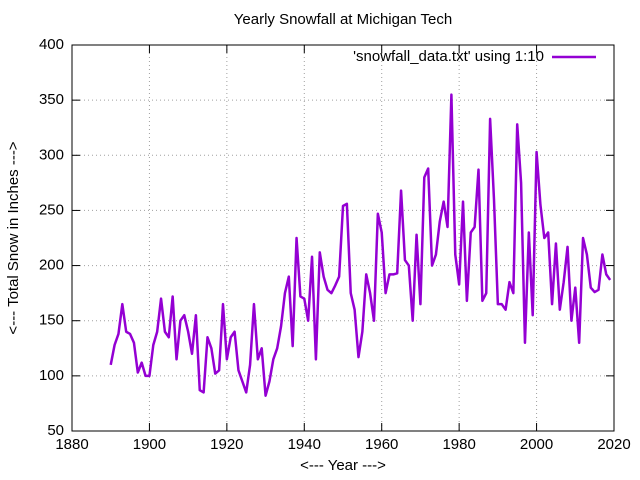 The height and width of the screenshot is (480, 640). I want to click on y-tick-label: 350, so click(51, 99).